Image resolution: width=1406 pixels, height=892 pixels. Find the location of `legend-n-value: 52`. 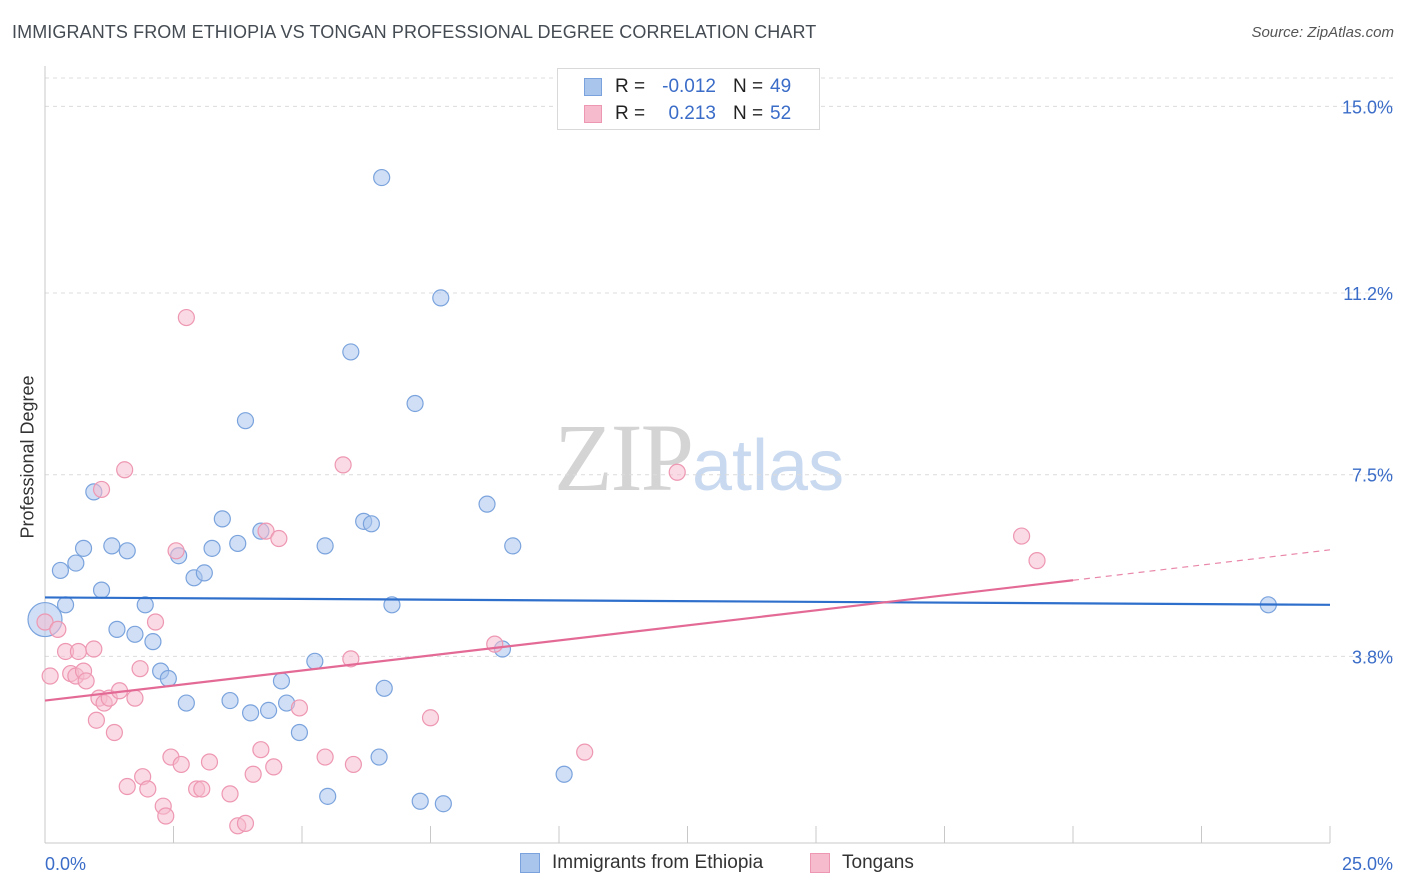

legend-n-value: 52 is located at coordinates (781, 113).